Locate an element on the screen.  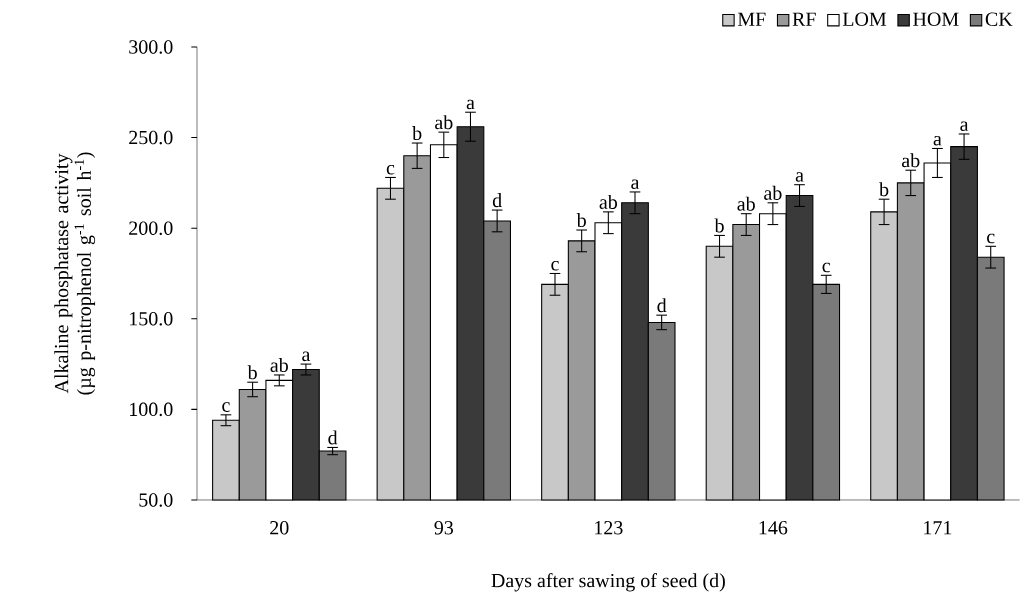
x-axis-title: Days after sawing of seed (d) is located at coordinates (608, 582).